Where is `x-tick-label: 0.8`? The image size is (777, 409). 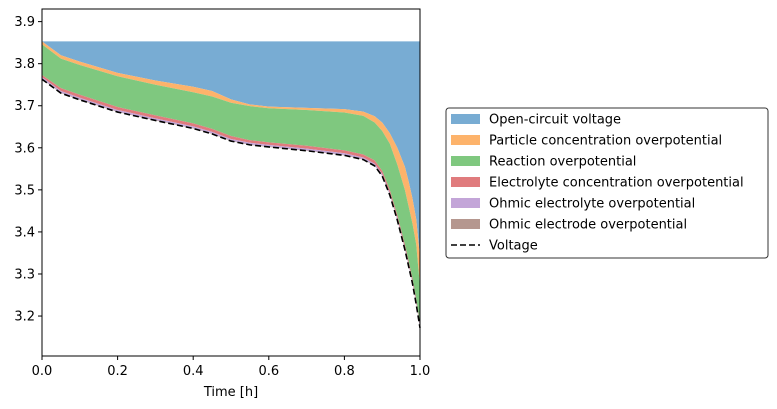 x-tick-label: 0.8 is located at coordinates (344, 371).